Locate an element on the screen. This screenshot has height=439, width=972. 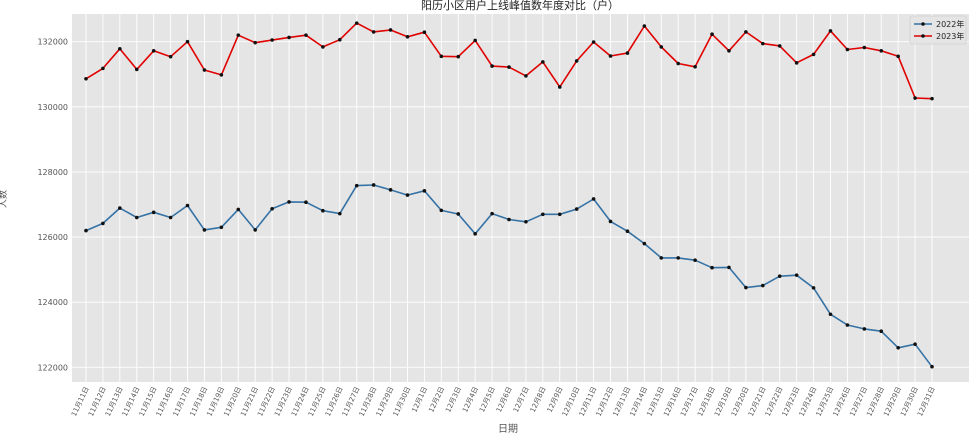
legend: 2022年 2023年 is located at coordinates (938, 30).